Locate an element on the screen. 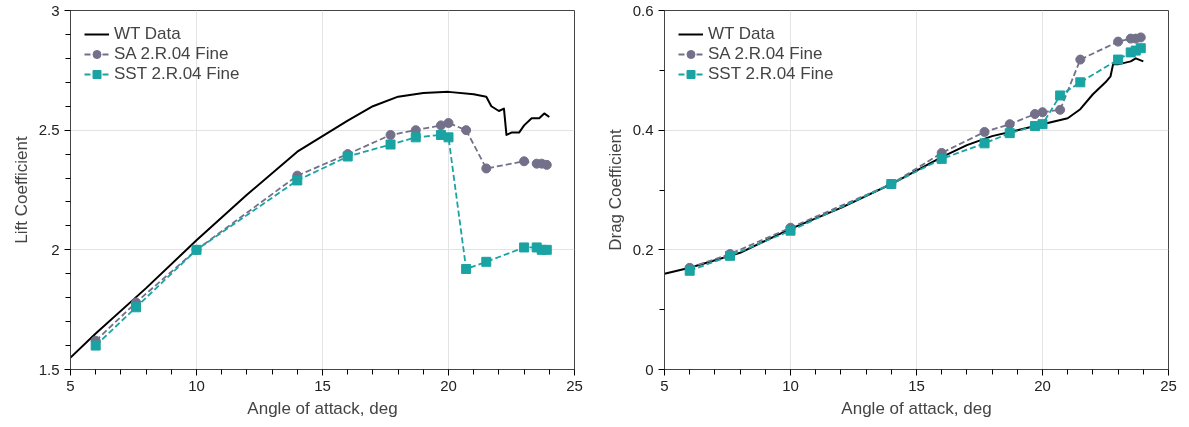  y-tick-label: 1.5 is located at coordinates (49, 369).